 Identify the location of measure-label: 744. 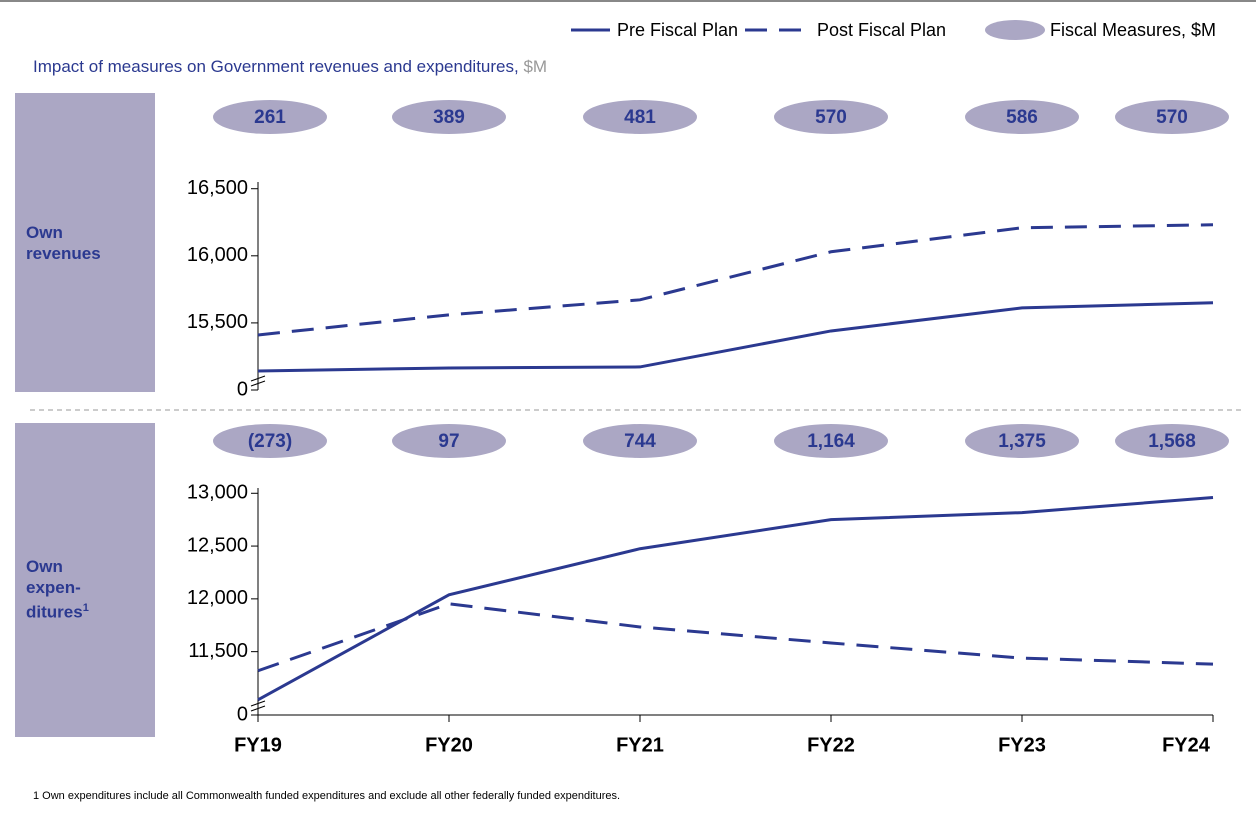
(640, 441).